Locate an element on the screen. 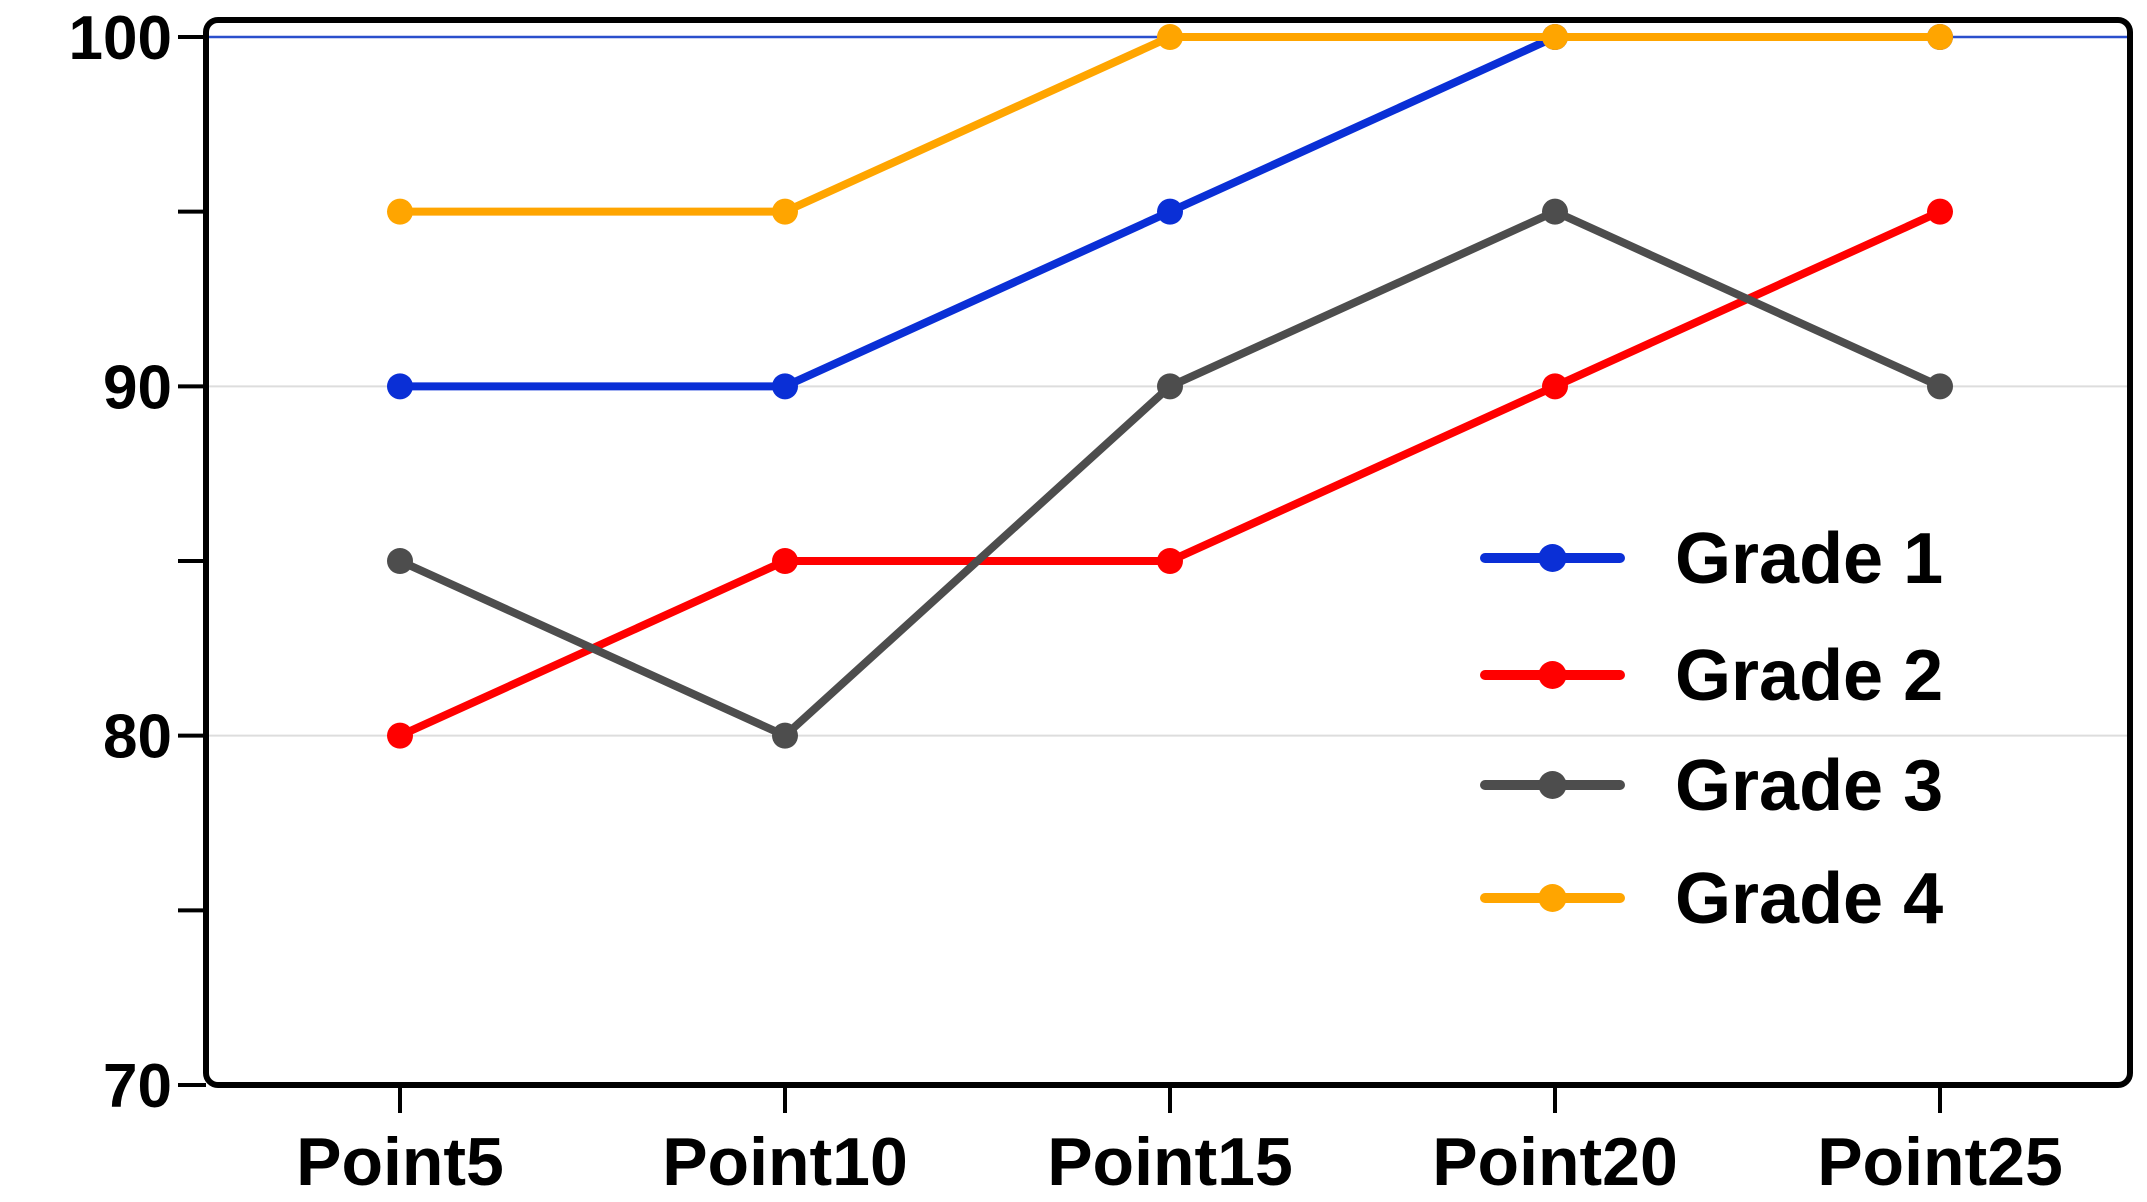  data-point-2-Point25 is located at coordinates (1940, 211).